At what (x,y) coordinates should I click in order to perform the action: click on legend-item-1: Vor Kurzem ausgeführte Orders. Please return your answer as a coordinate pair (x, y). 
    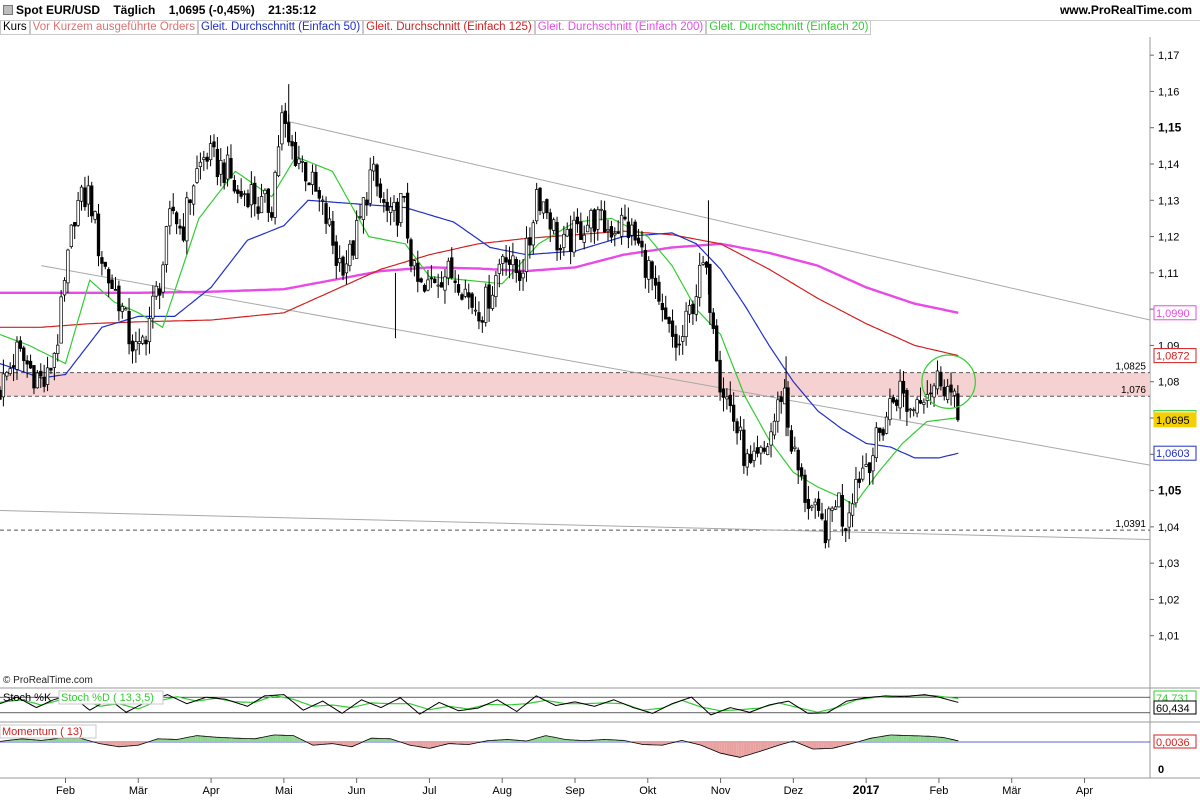
    Looking at the image, I should click on (114, 27).